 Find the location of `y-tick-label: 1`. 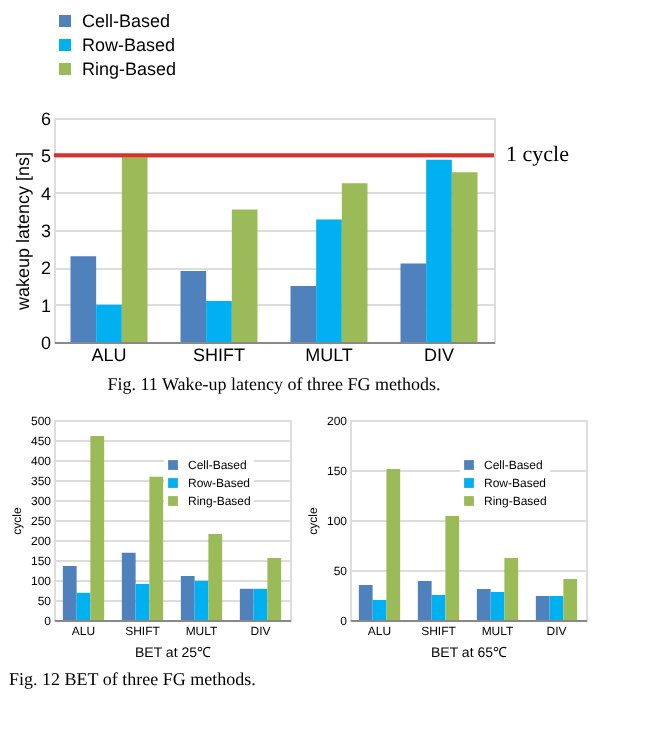

y-tick-label: 1 is located at coordinates (45, 305).